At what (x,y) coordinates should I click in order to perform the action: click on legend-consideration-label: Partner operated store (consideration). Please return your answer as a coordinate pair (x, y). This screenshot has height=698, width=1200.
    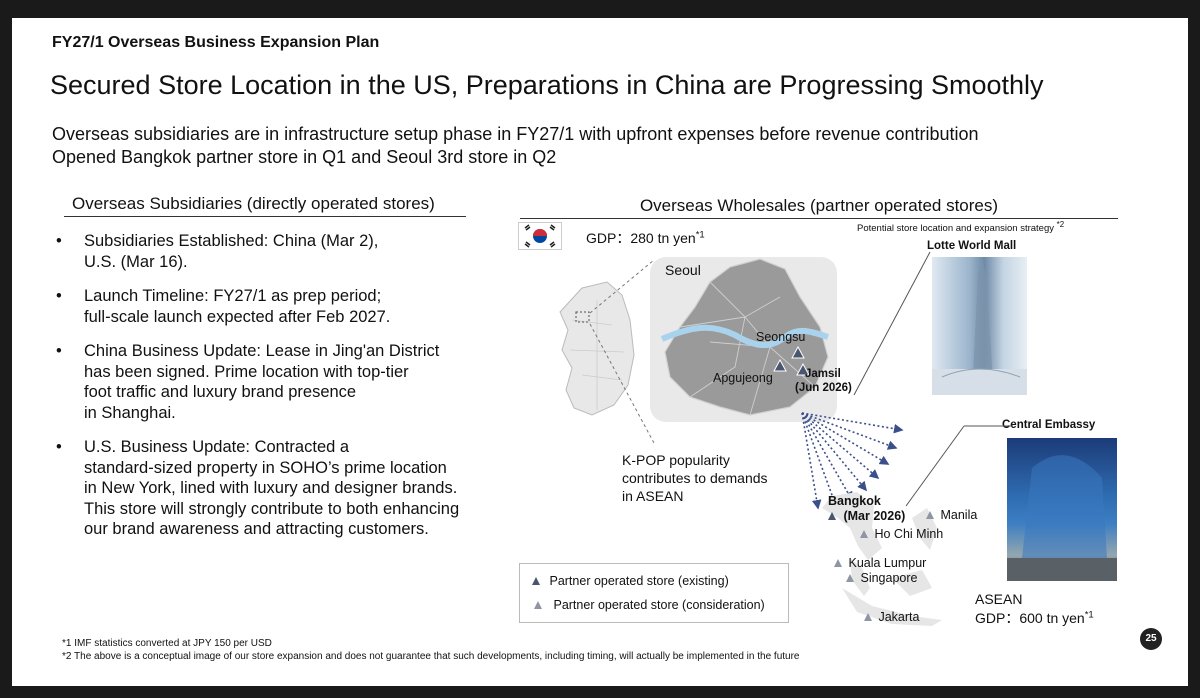
    Looking at the image, I should click on (659, 605).